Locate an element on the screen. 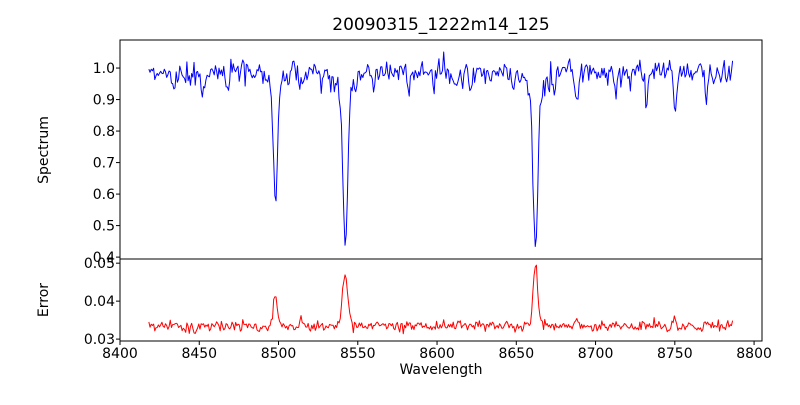  error-line is located at coordinates (441, 299).